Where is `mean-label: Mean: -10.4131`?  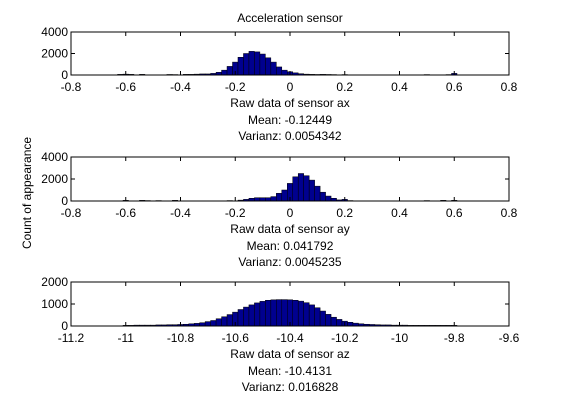
mean-label: Mean: -10.4131 is located at coordinates (290, 371).